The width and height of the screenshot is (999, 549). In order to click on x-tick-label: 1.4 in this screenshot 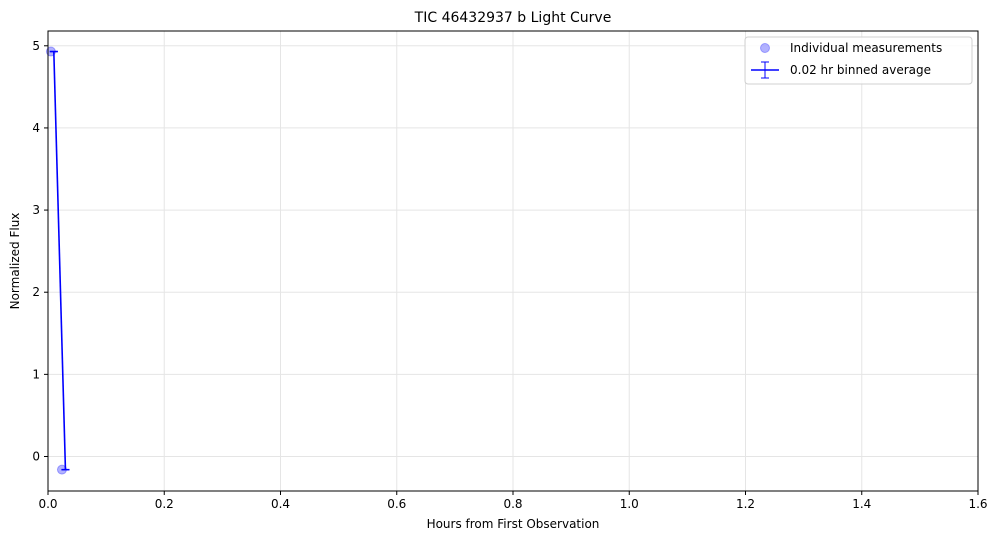, I will do `click(861, 504)`.